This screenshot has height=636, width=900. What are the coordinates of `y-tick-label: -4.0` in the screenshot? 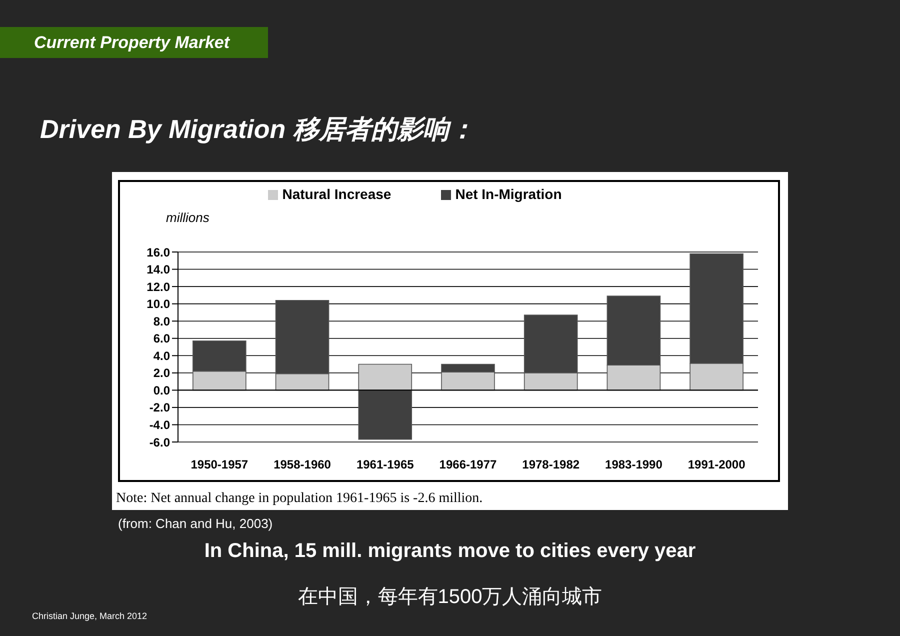 It's located at (159, 425).